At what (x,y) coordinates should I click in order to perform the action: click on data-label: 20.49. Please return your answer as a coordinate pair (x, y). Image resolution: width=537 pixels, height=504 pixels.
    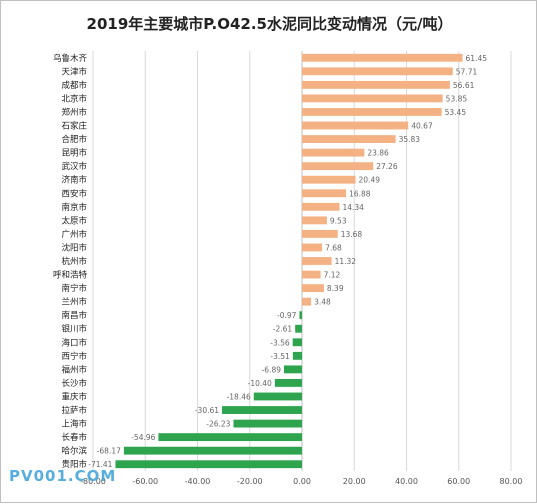
    Looking at the image, I should click on (370, 180).